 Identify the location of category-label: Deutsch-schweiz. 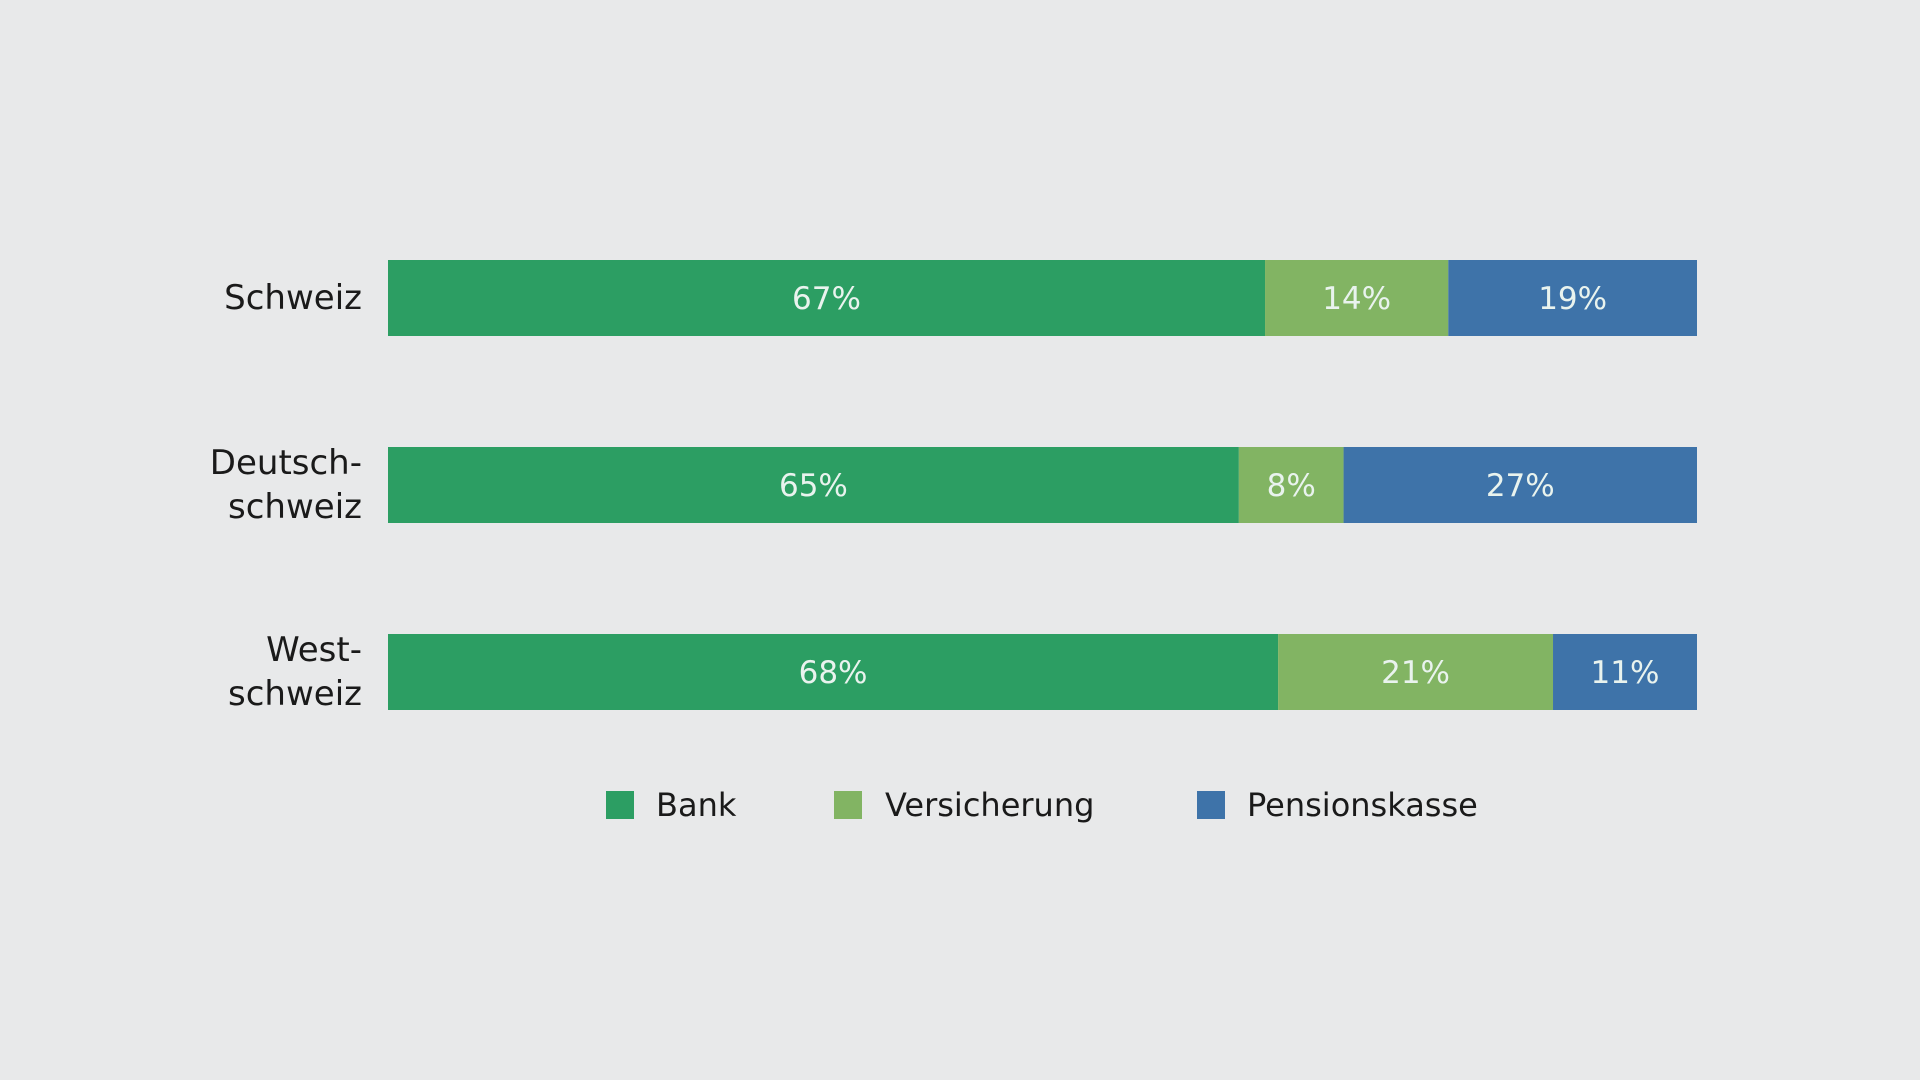
(286, 485).